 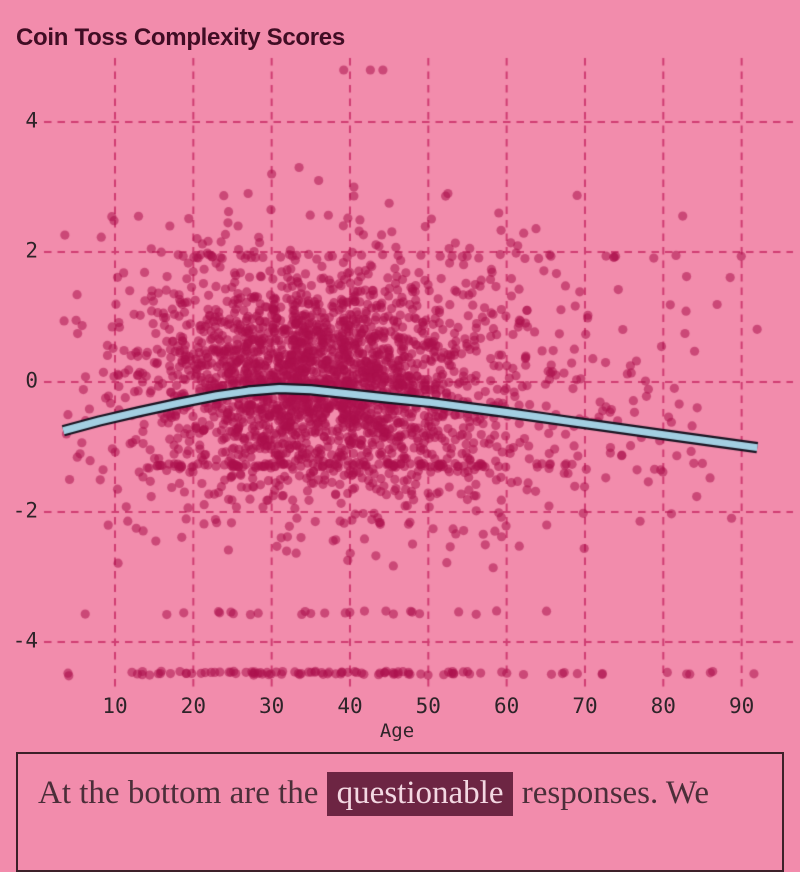 I want to click on caption-text-after: responses. We, so click(x=611, y=793).